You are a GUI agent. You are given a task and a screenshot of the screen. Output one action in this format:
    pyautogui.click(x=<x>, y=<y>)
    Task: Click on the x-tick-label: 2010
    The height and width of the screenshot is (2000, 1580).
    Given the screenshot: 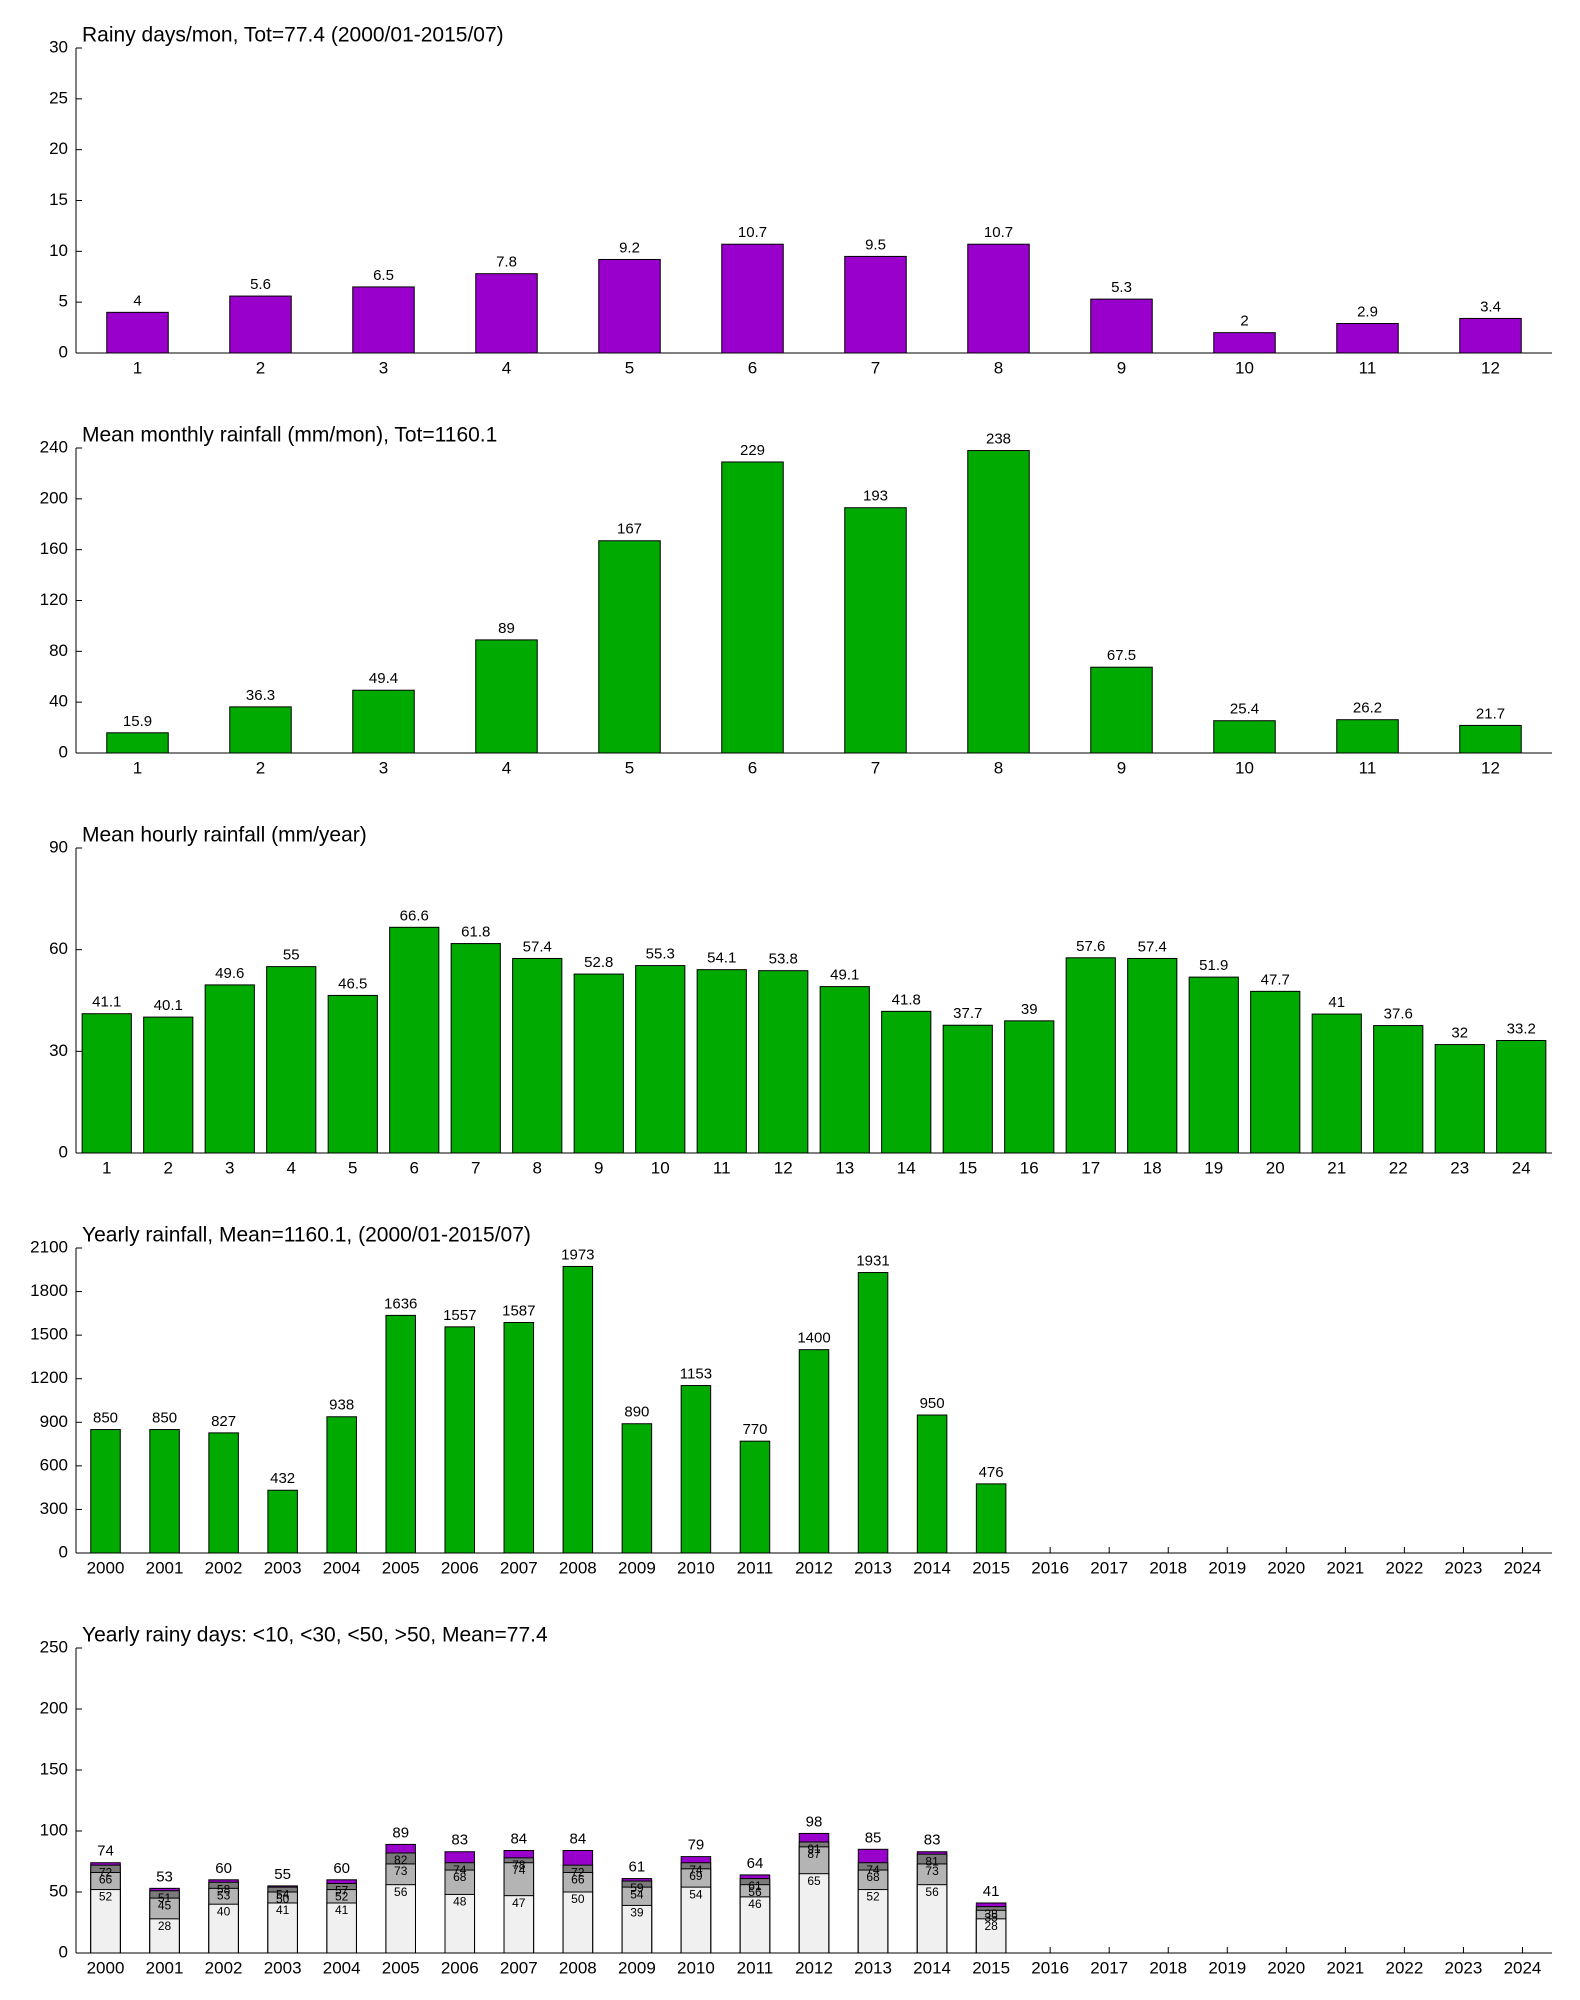 What is the action you would take?
    pyautogui.click(x=696, y=1967)
    